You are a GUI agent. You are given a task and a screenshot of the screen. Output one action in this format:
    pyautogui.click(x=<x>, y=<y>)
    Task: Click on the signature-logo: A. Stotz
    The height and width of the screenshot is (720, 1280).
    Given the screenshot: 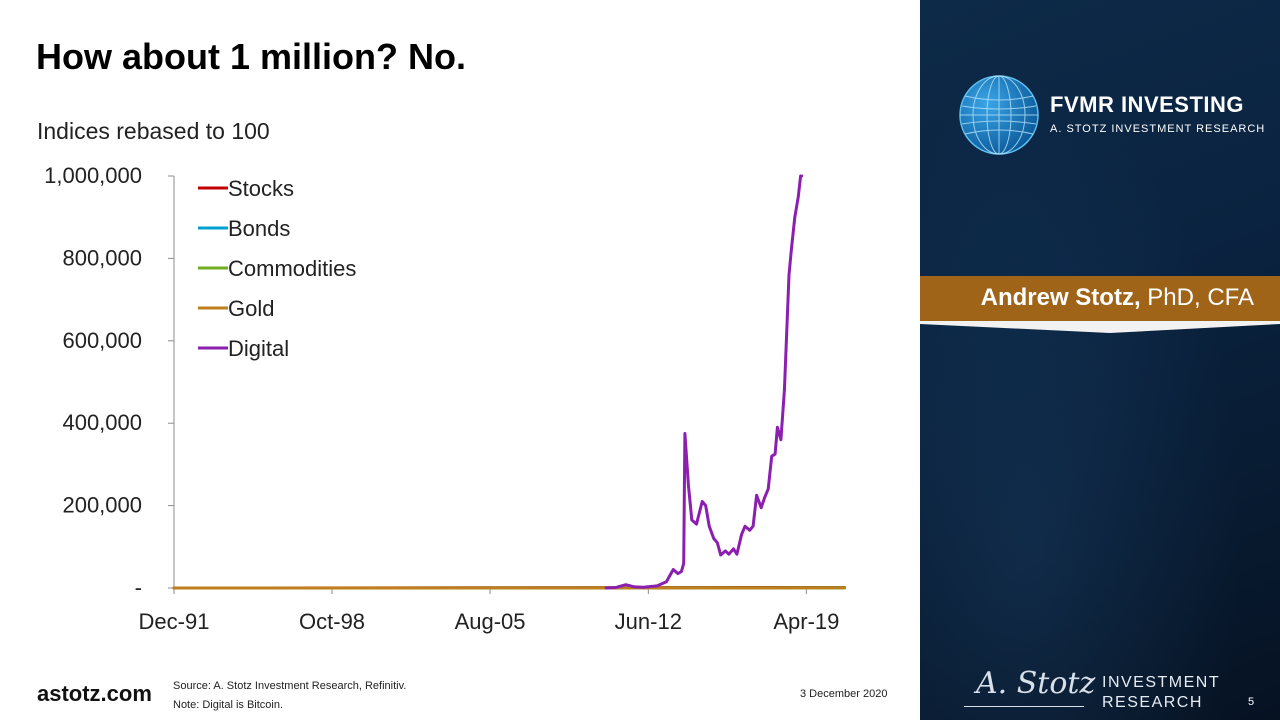 What is the action you would take?
    pyautogui.click(x=1036, y=683)
    